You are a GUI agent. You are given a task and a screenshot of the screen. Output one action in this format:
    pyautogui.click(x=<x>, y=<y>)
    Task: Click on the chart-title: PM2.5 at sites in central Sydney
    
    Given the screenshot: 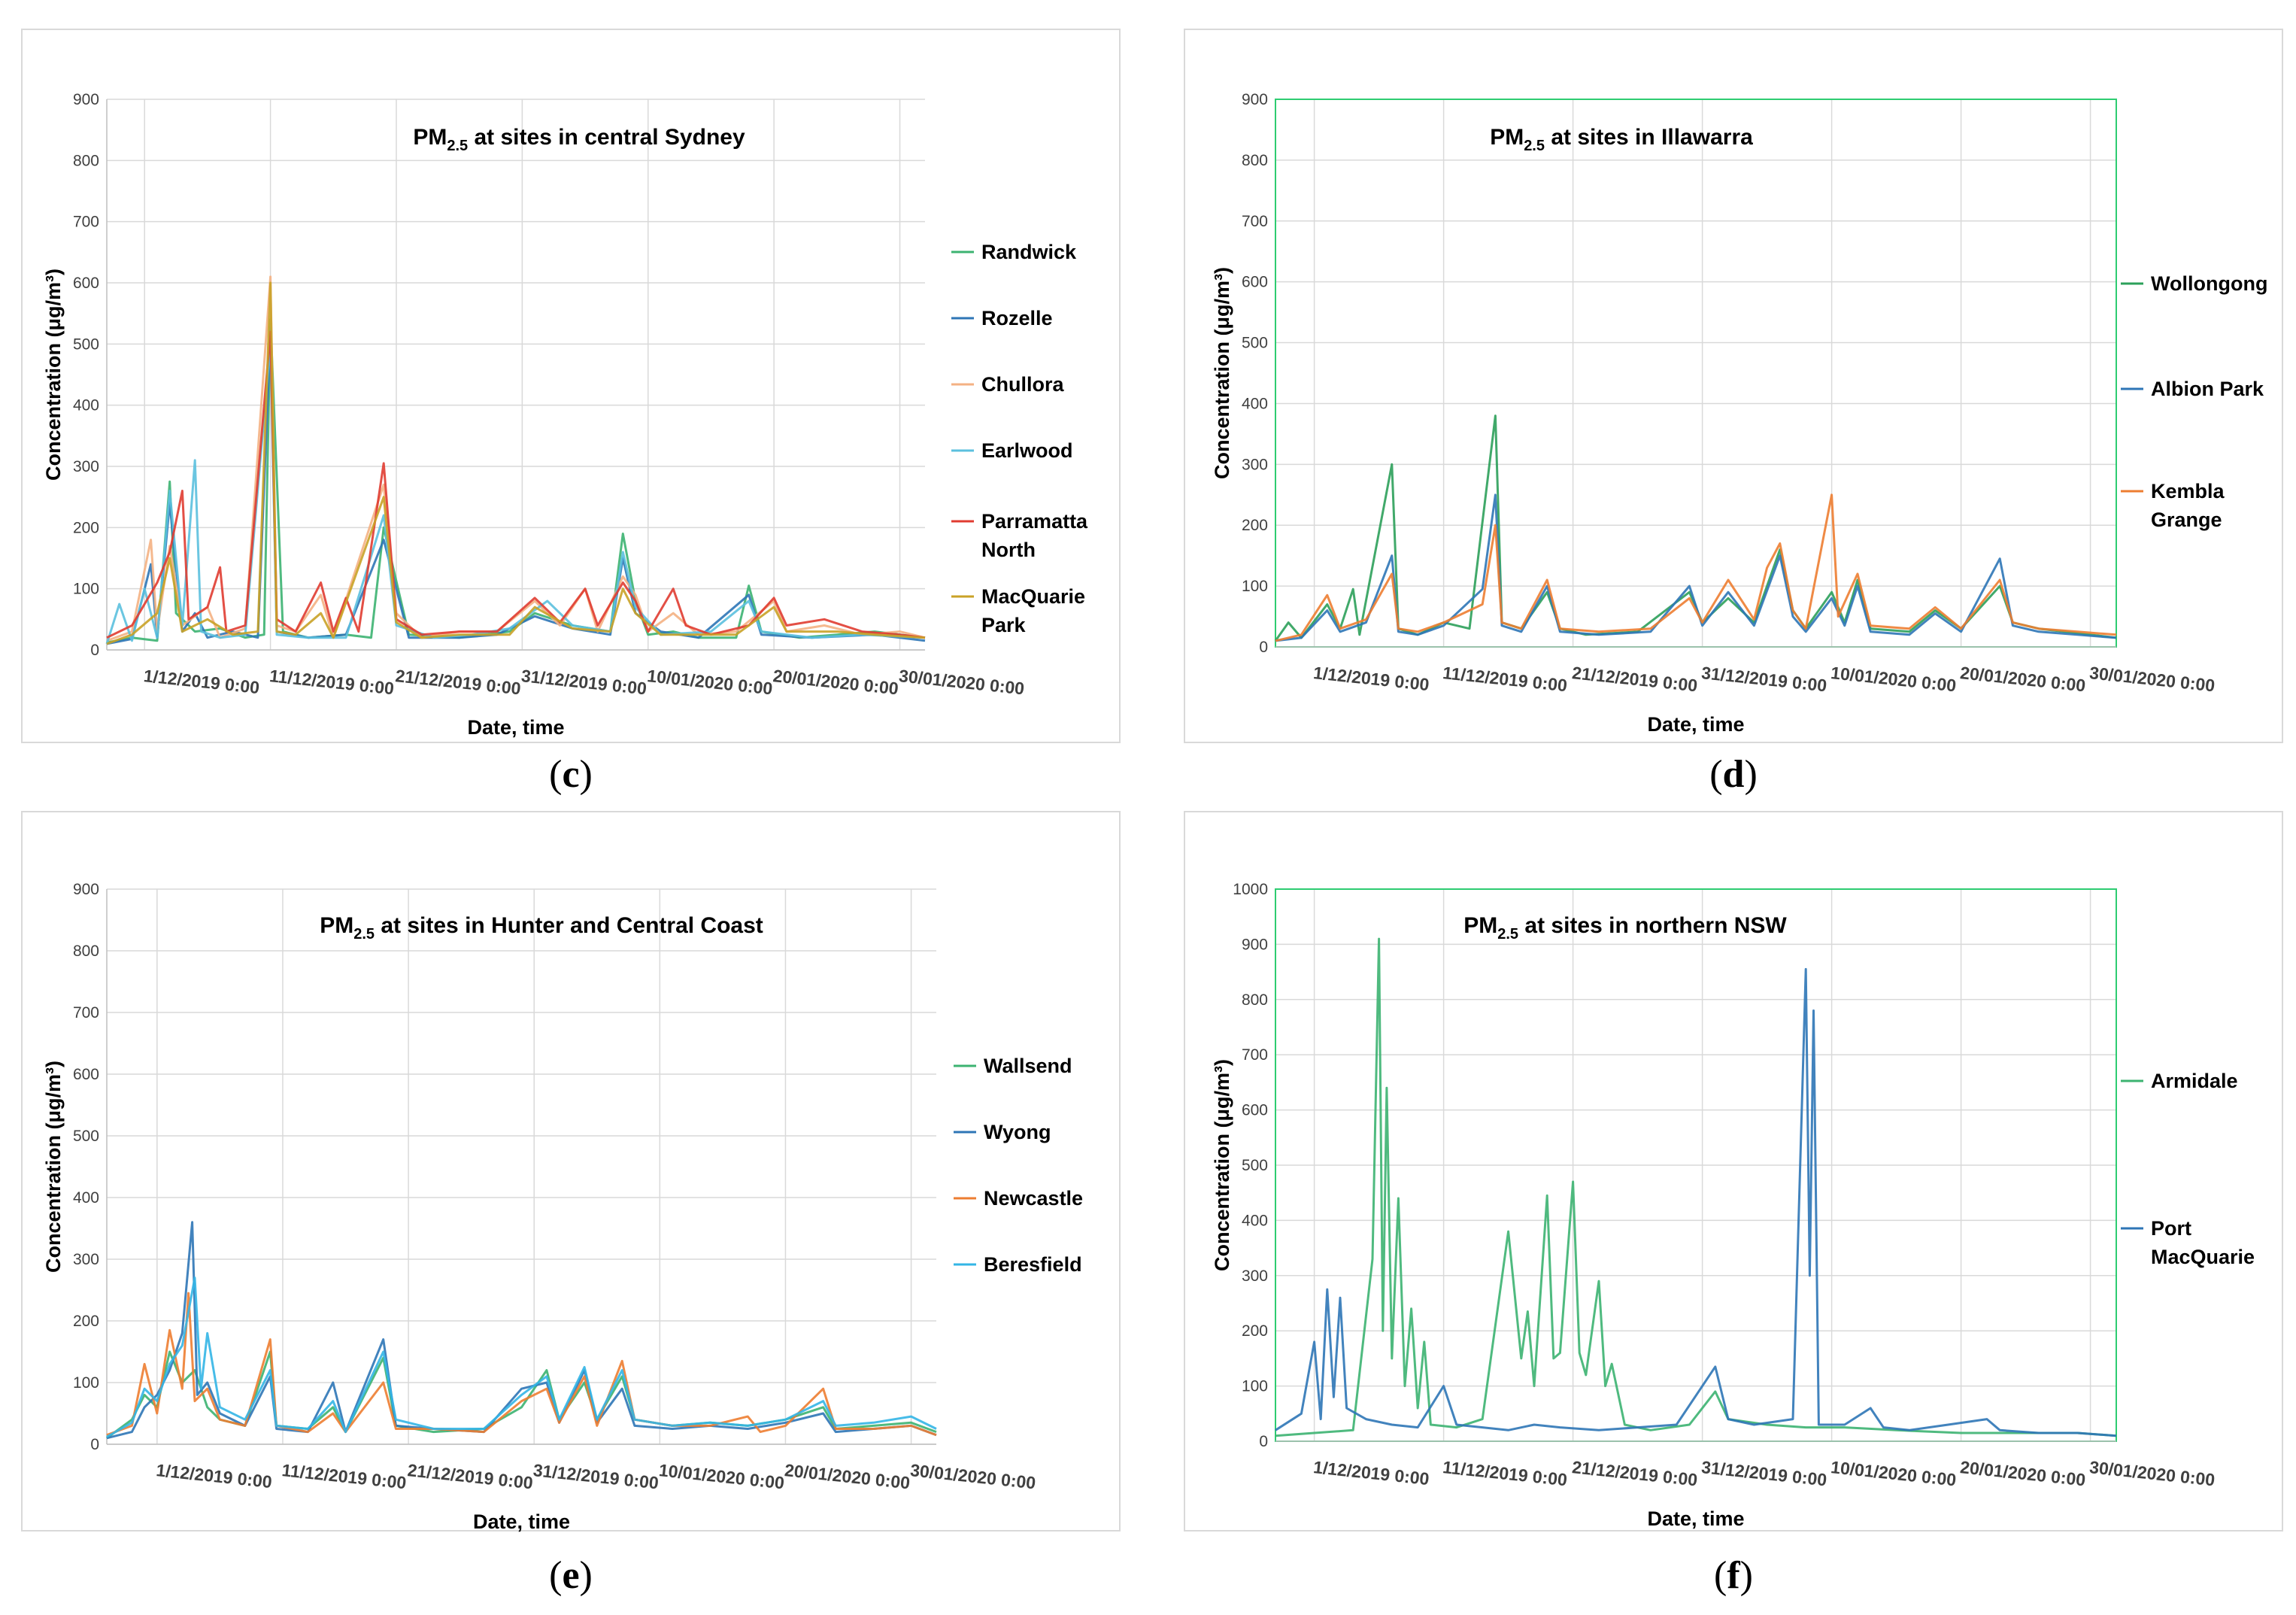 What is the action you would take?
    pyautogui.click(x=579, y=139)
    